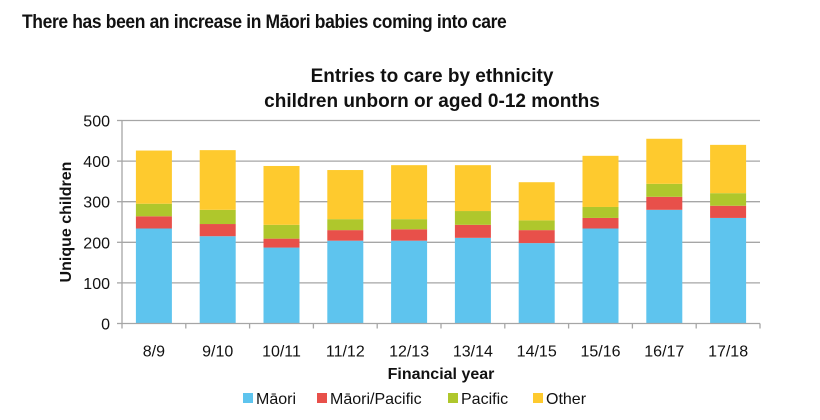 The width and height of the screenshot is (820, 420). Describe the element at coordinates (96, 162) in the screenshot. I see `y-tick-label: 400` at that location.